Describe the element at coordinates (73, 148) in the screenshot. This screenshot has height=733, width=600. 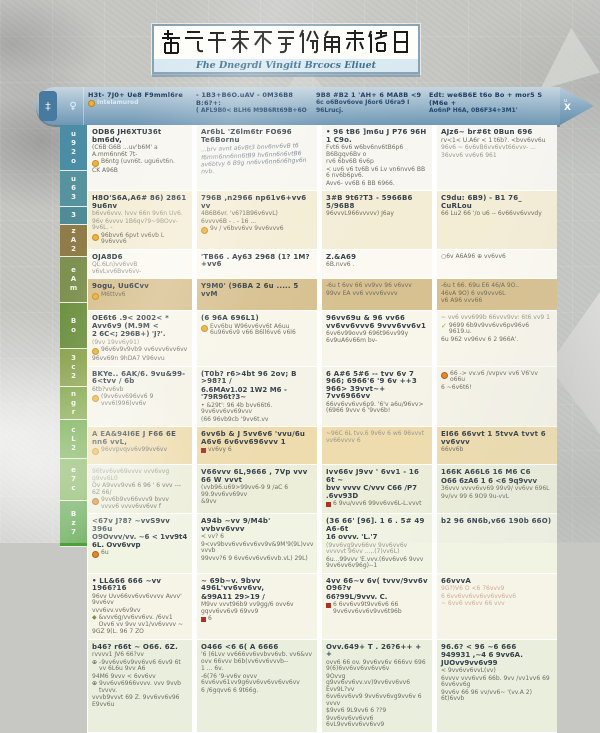
I see `sidebar-segment: u92o` at that location.